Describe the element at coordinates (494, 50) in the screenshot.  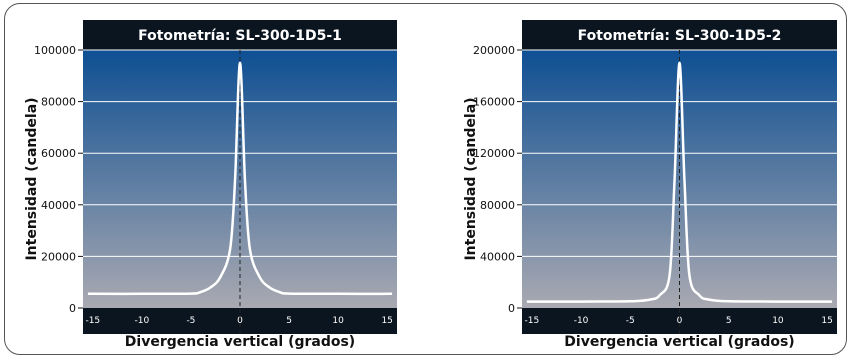
I see `y-tick-label: 200000` at that location.